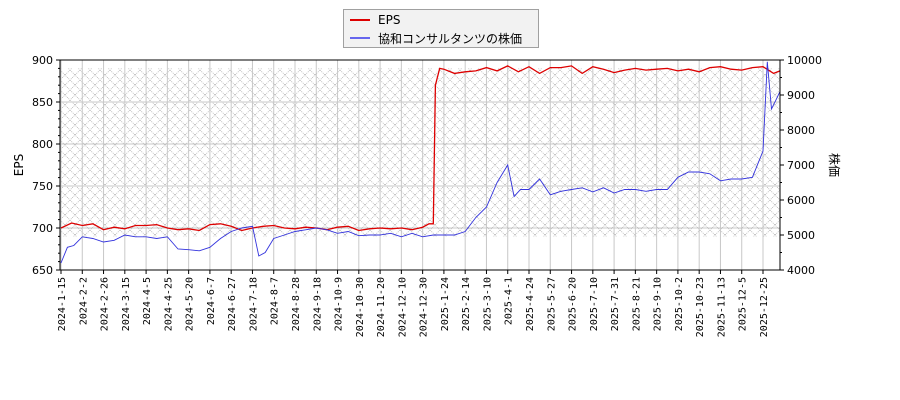  I want to click on svg-text: 2024-11-20, so click(381, 307).